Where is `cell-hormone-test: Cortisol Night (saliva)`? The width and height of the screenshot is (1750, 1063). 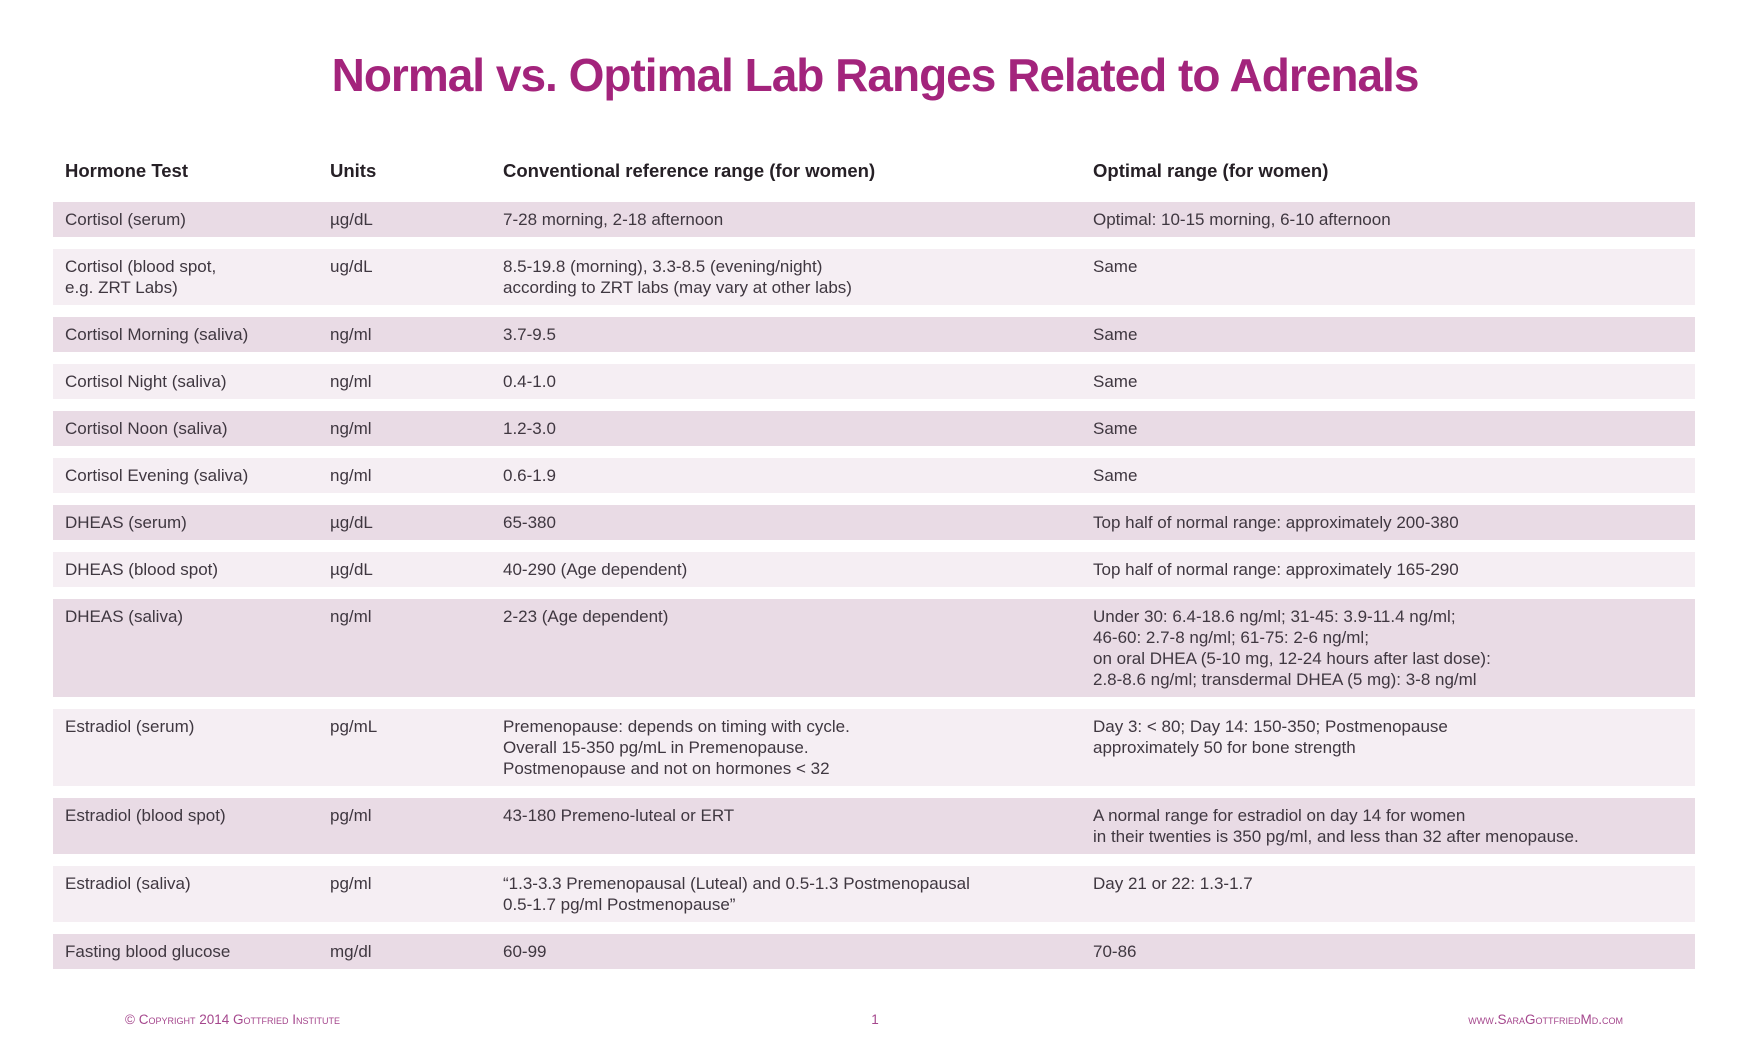 cell-hormone-test: Cortisol Night (saliva) is located at coordinates (146, 381).